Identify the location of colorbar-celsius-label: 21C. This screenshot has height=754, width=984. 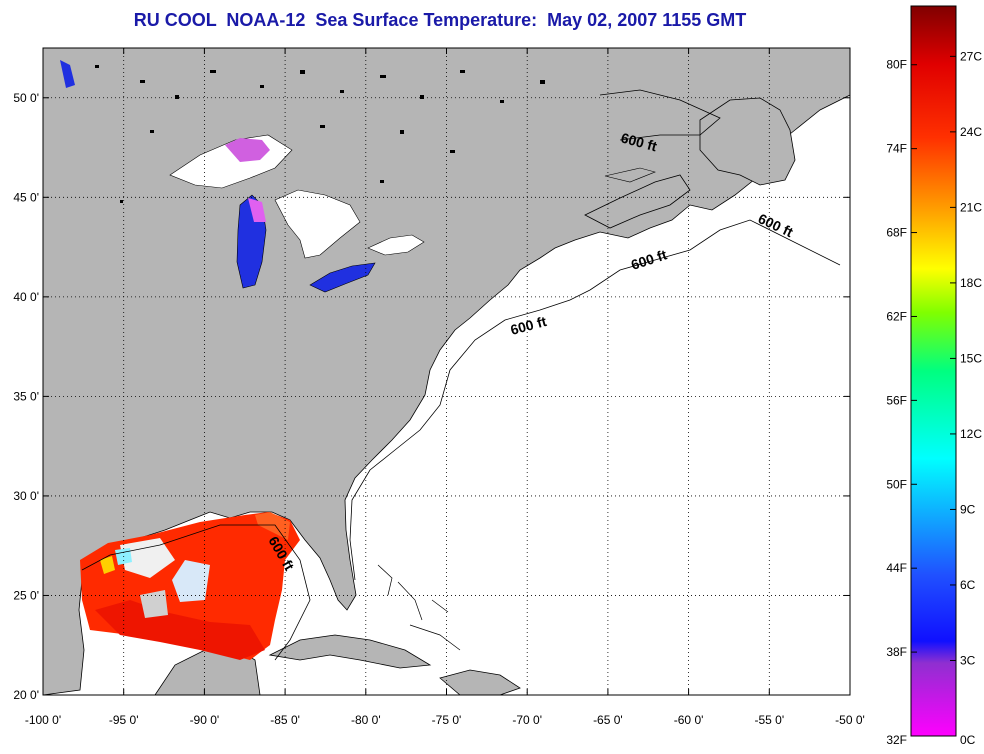
(971, 207).